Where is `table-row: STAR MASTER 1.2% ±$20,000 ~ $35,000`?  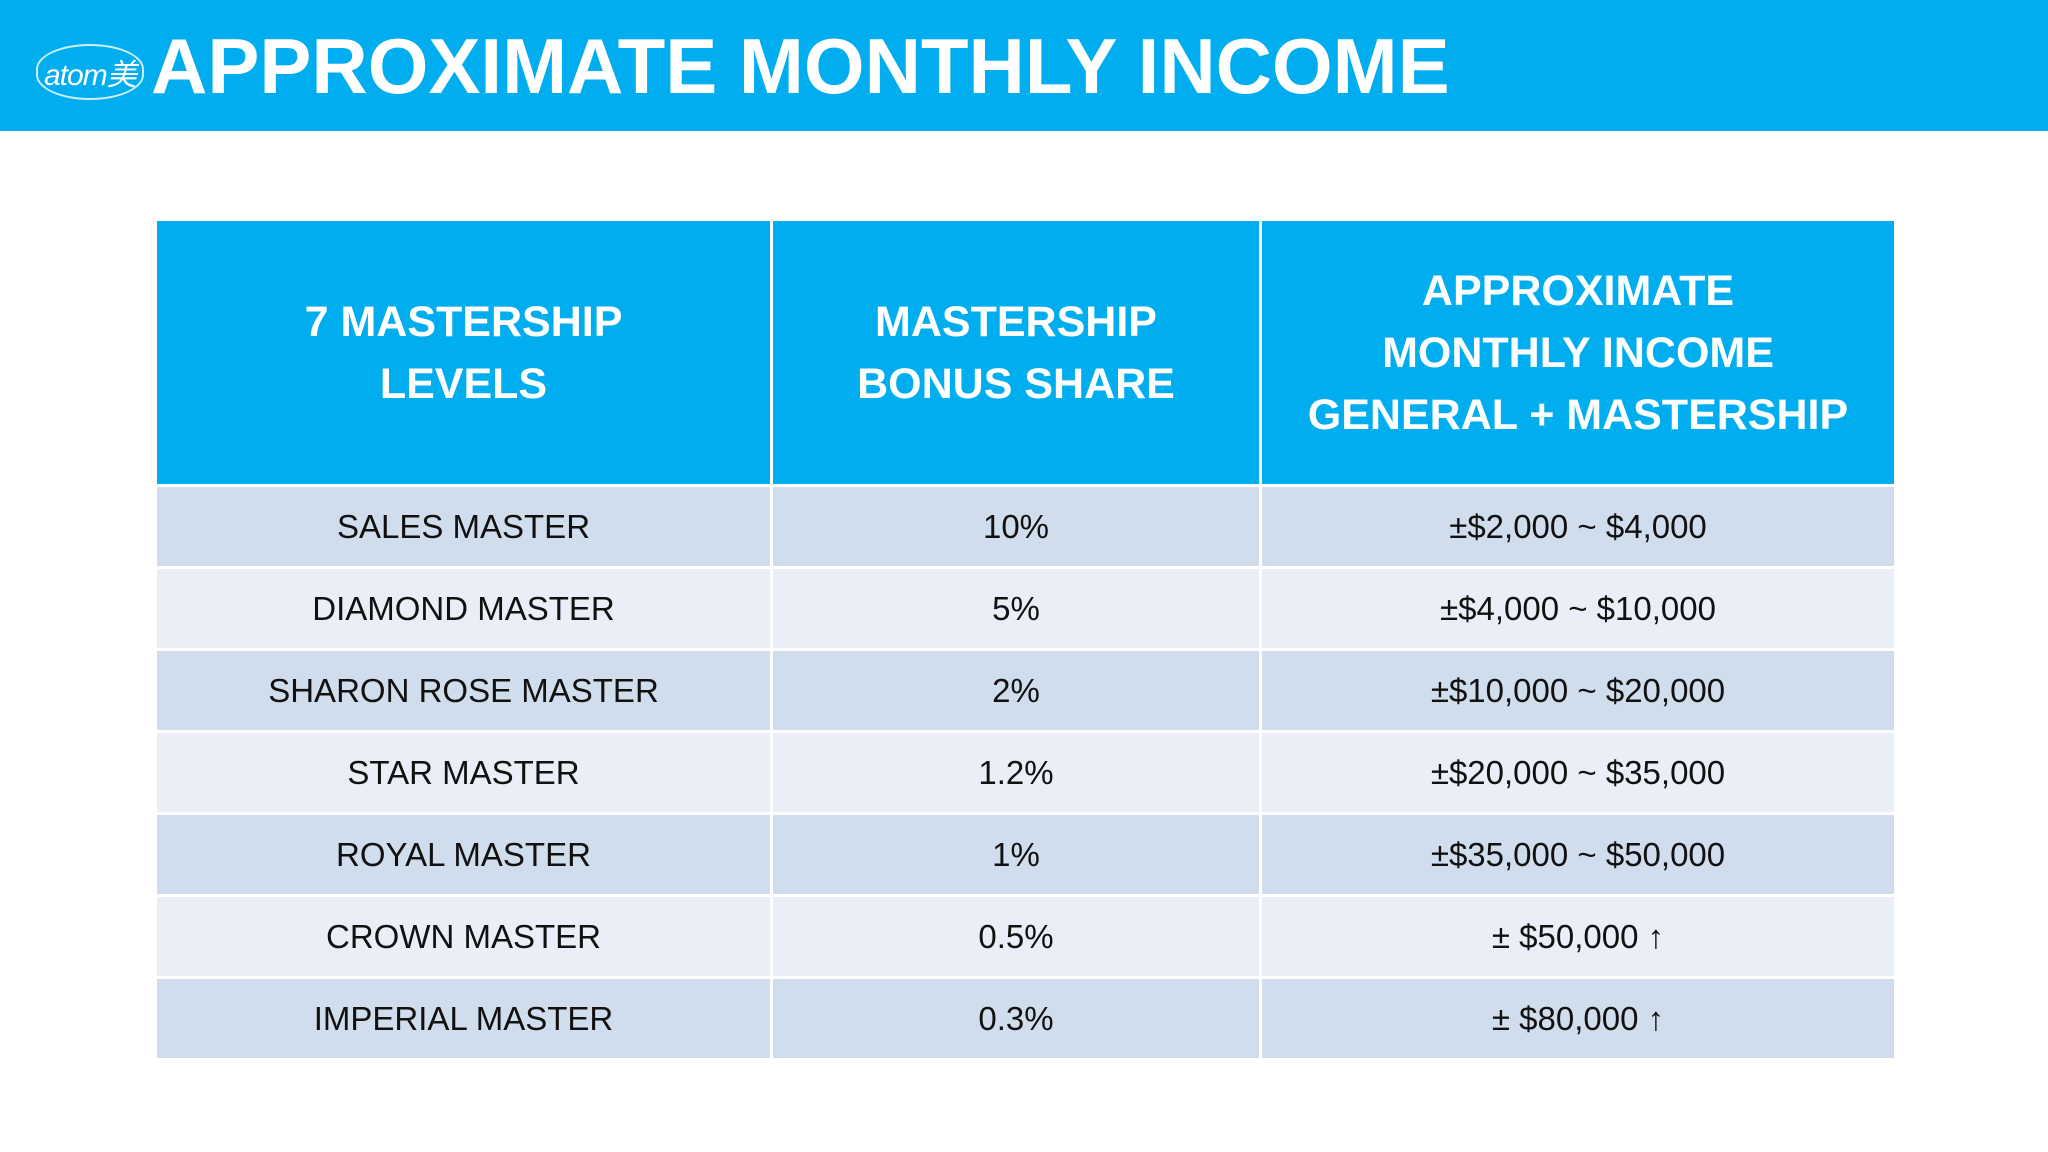 table-row: STAR MASTER 1.2% ±$20,000 ~ $35,000 is located at coordinates (1025, 772).